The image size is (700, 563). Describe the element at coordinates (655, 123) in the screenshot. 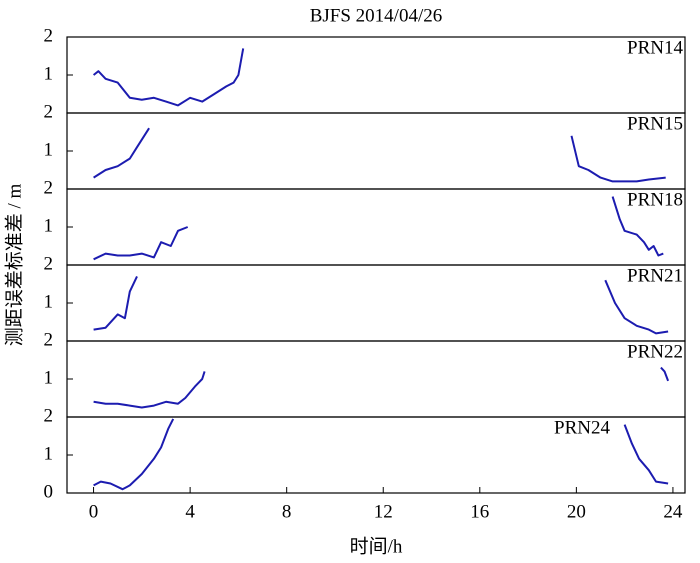

I see `series-label: PRN15` at that location.